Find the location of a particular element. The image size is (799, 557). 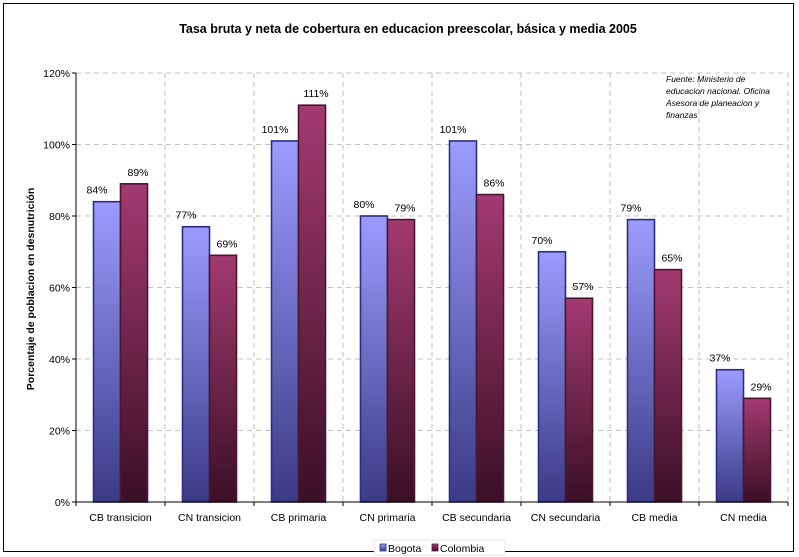

y-tick-label: 40% is located at coordinates (59, 360).